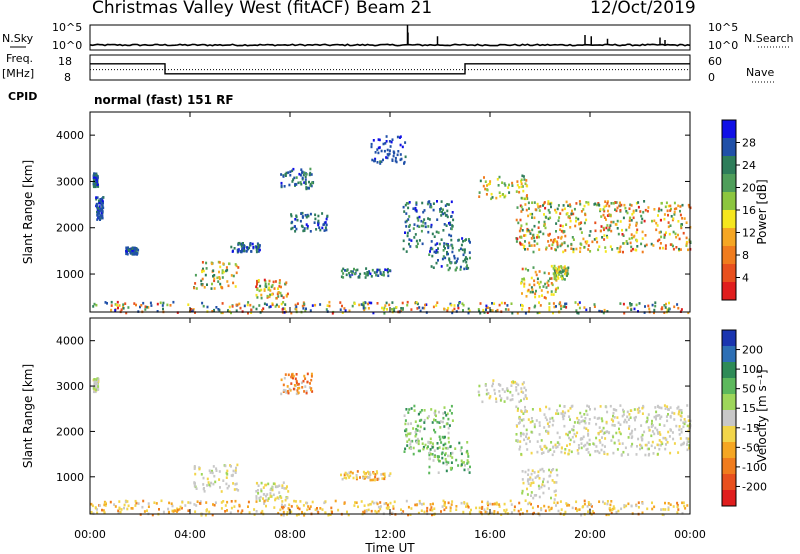  Describe the element at coordinates (762, 211) in the screenshot. I see `power-colorbar-label: Power [dB]` at that location.